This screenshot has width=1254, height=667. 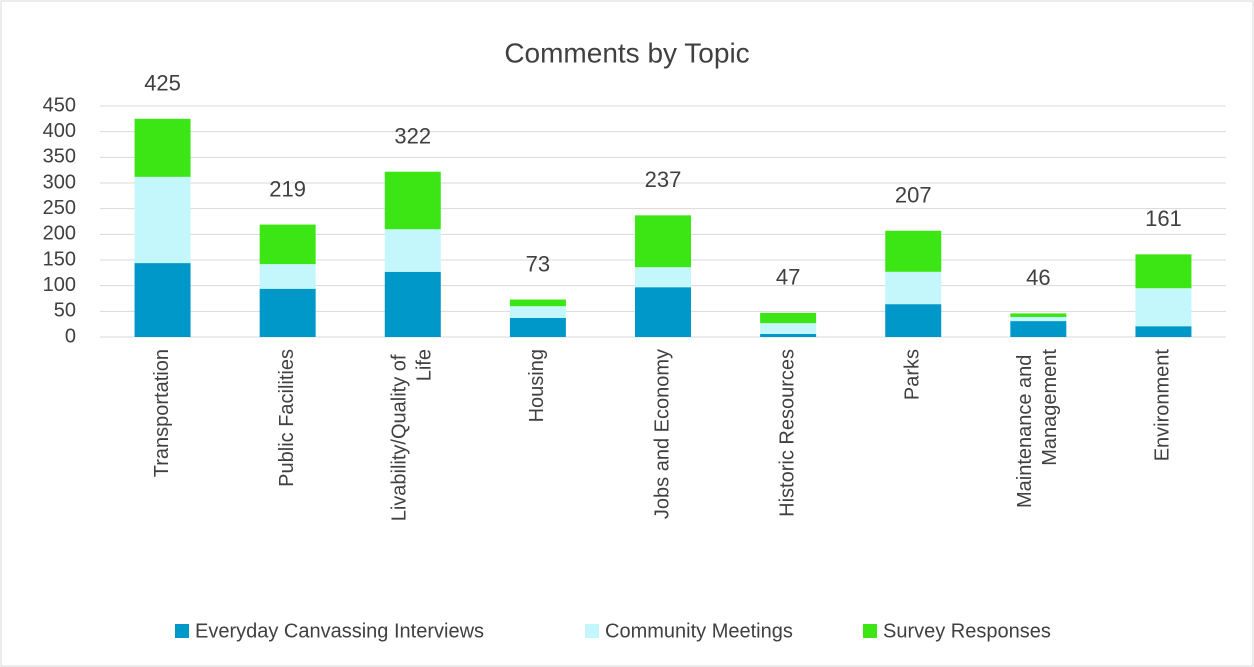 I want to click on total-label: 46, so click(x=1038, y=277).